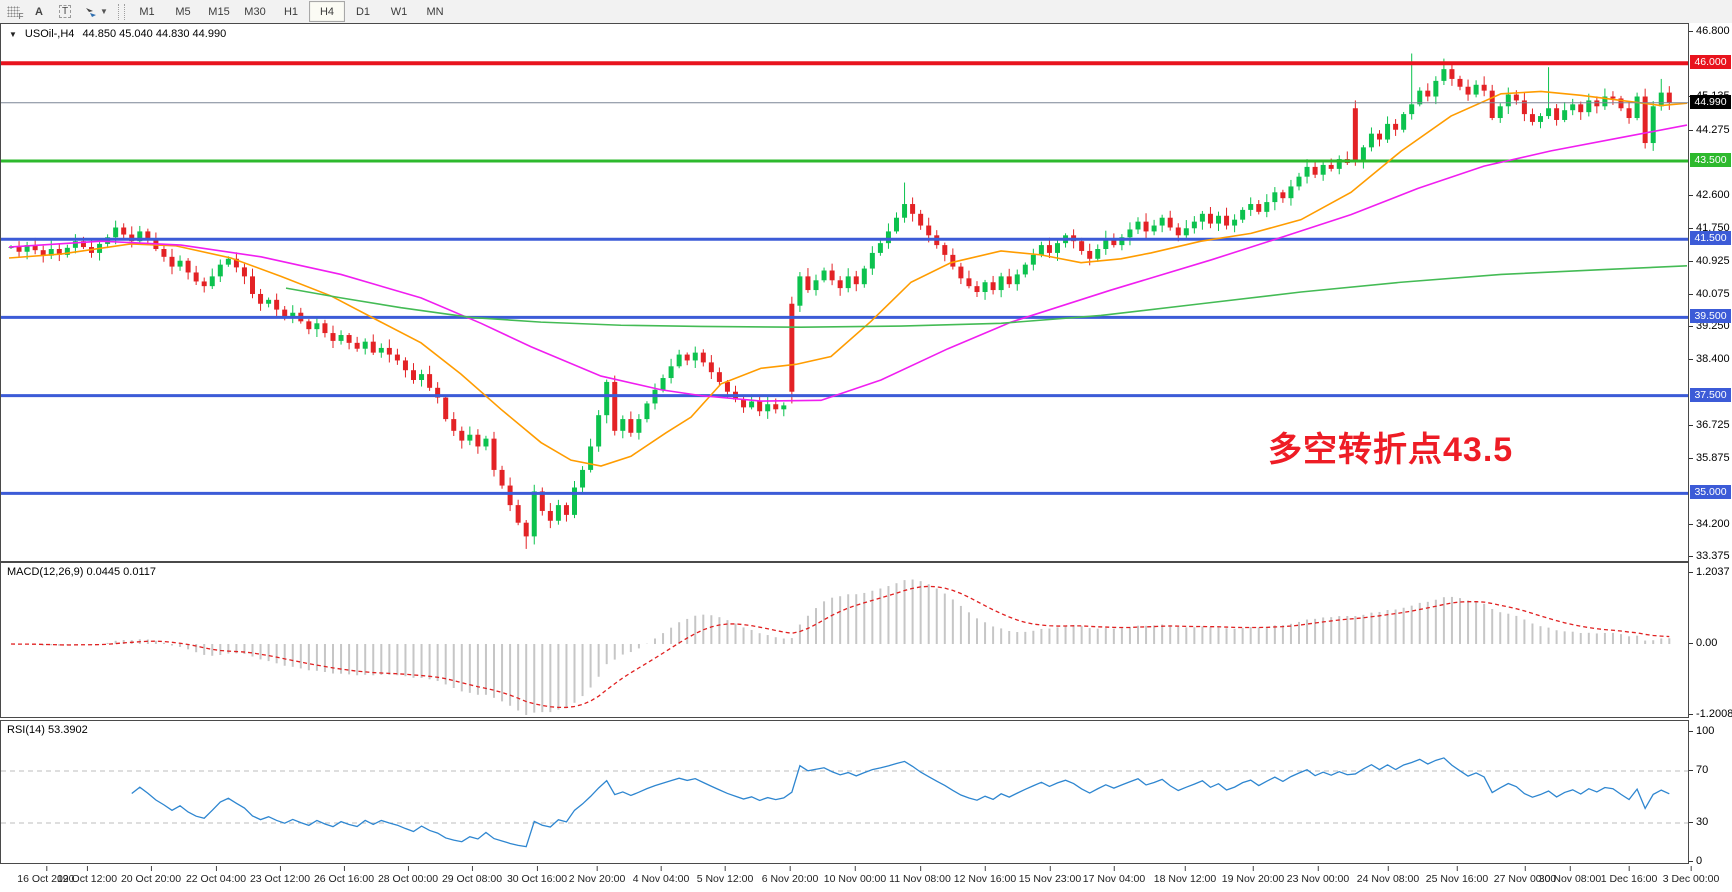 This screenshot has height=892, width=1732. Describe the element at coordinates (280, 875) in the screenshot. I see `time-axis-label: 23 Oct 12:00` at that location.